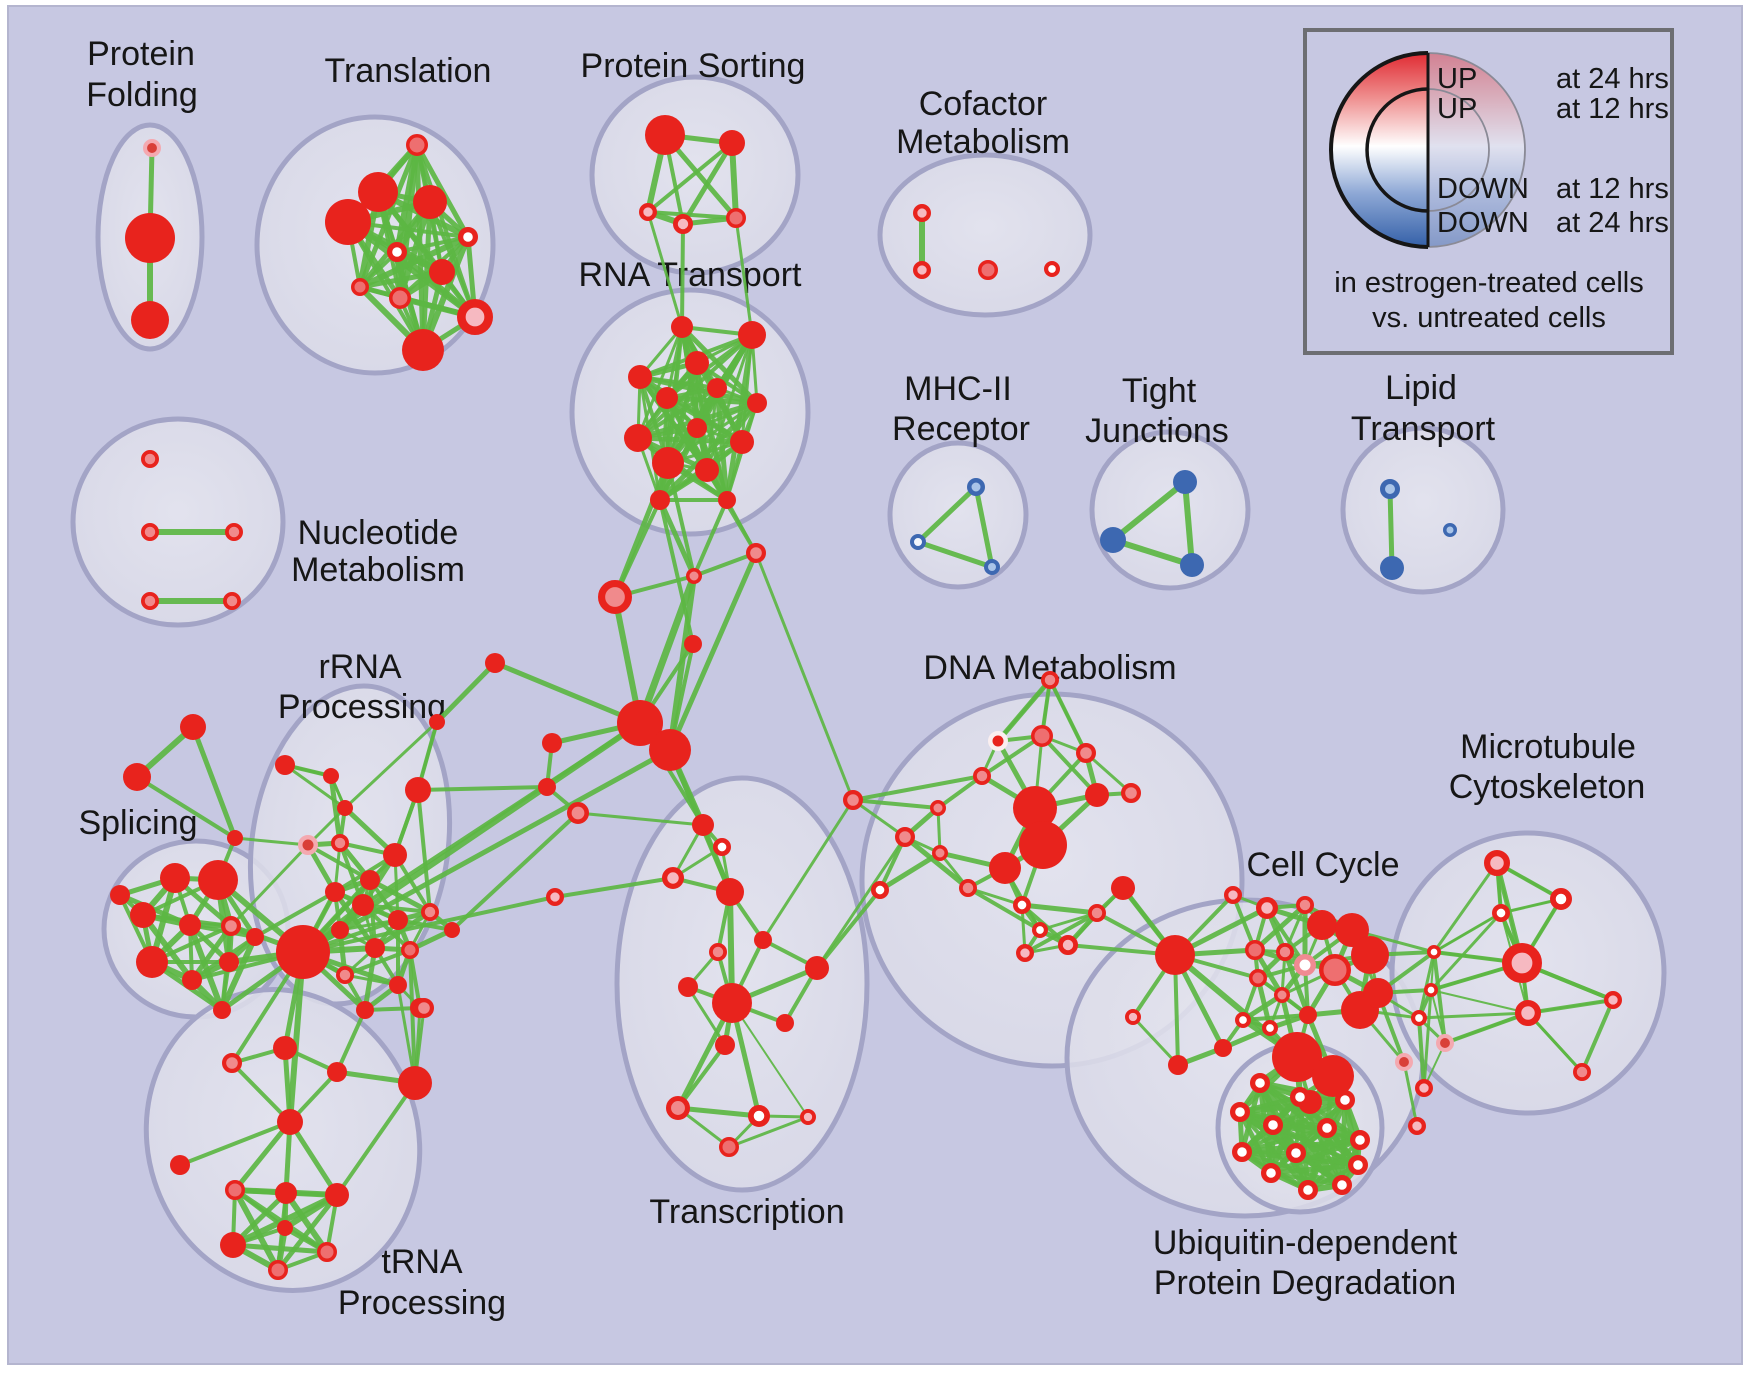 This screenshot has width=1750, height=1376. What do you see at coordinates (1612, 109) in the screenshot?
I see `legend-time-up-12: at 12 hrs` at bounding box center [1612, 109].